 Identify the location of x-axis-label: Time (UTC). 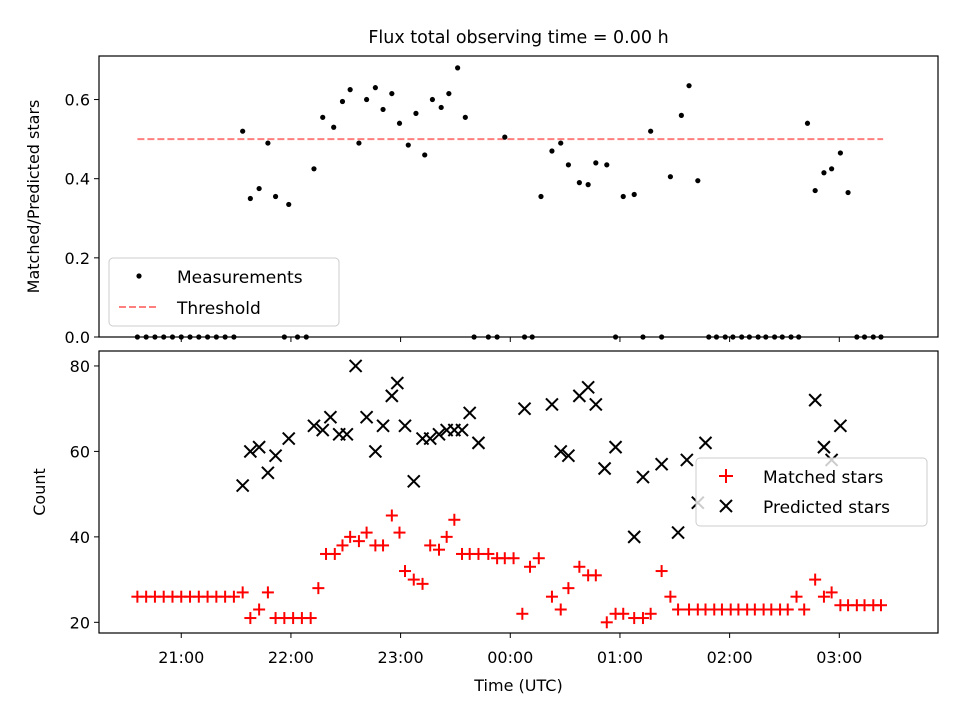
(517, 685).